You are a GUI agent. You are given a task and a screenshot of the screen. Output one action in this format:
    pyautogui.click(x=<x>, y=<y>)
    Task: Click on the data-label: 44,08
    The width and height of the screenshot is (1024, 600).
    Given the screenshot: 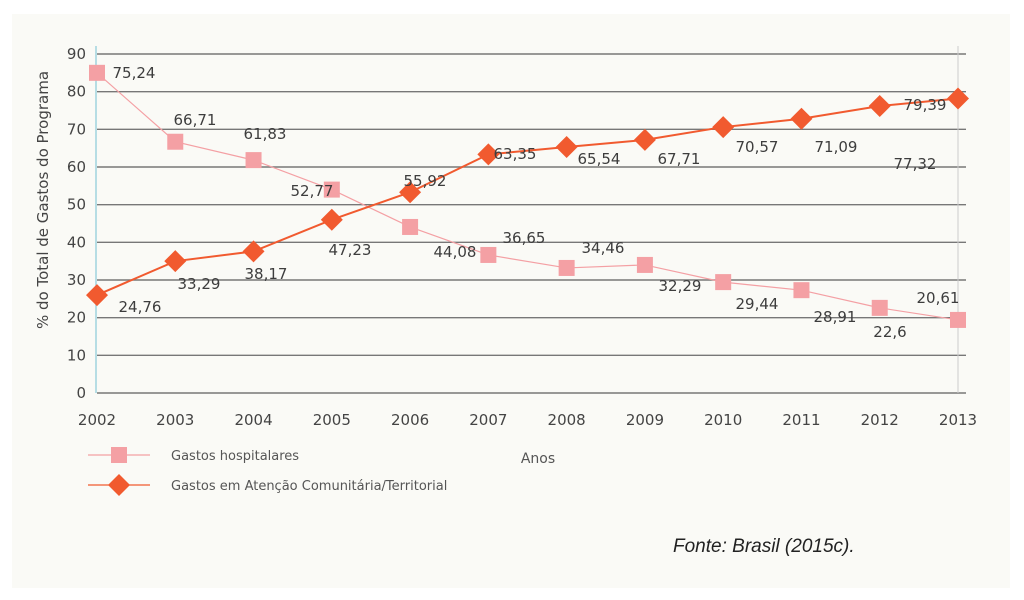 What is the action you would take?
    pyautogui.click(x=455, y=252)
    